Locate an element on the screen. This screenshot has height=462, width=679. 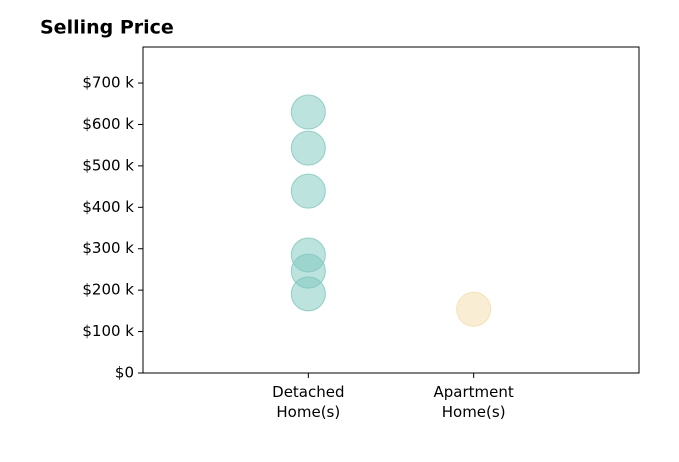
y-tick-label: $700 k is located at coordinates (108, 83).